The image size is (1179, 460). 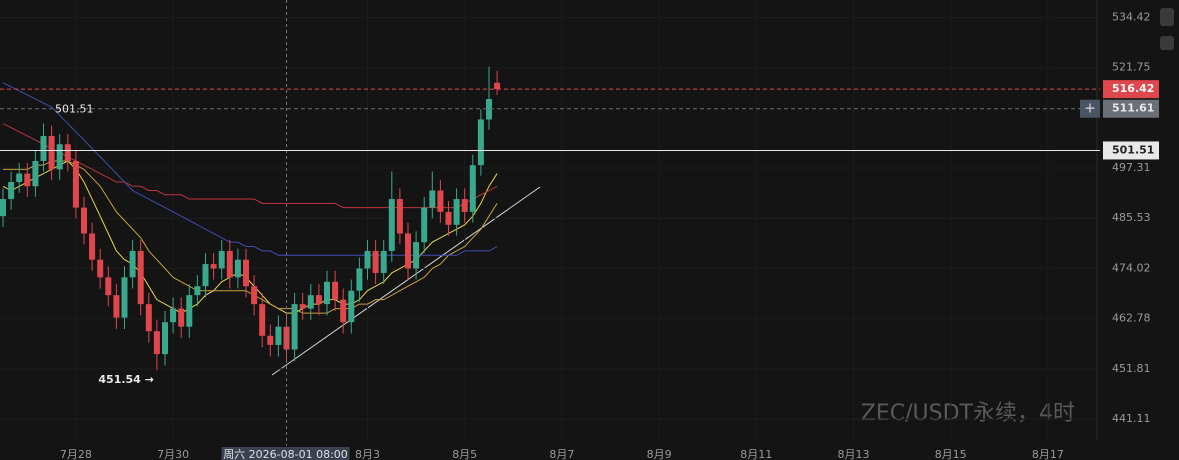 What do you see at coordinates (173, 454) in the screenshot?
I see `x-tick-label: 7月30` at bounding box center [173, 454].